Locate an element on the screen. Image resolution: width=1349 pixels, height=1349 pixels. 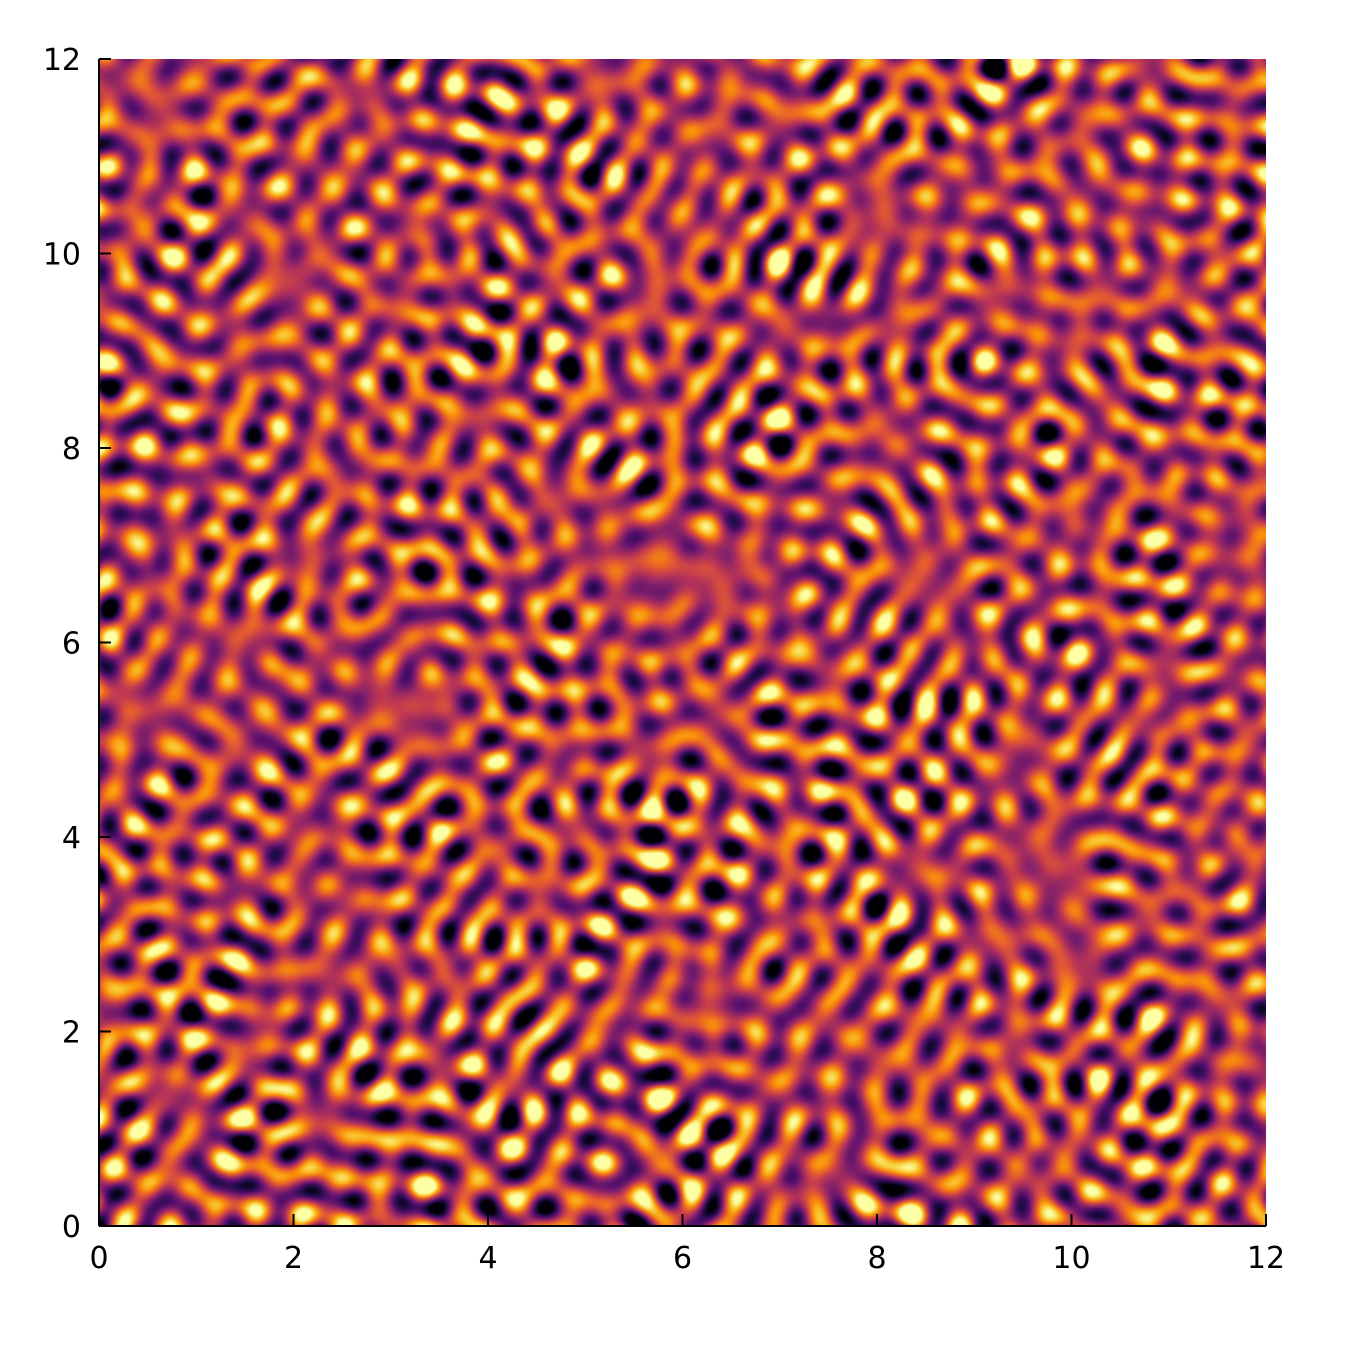
x-tick-label: 12 is located at coordinates (1266, 1258).